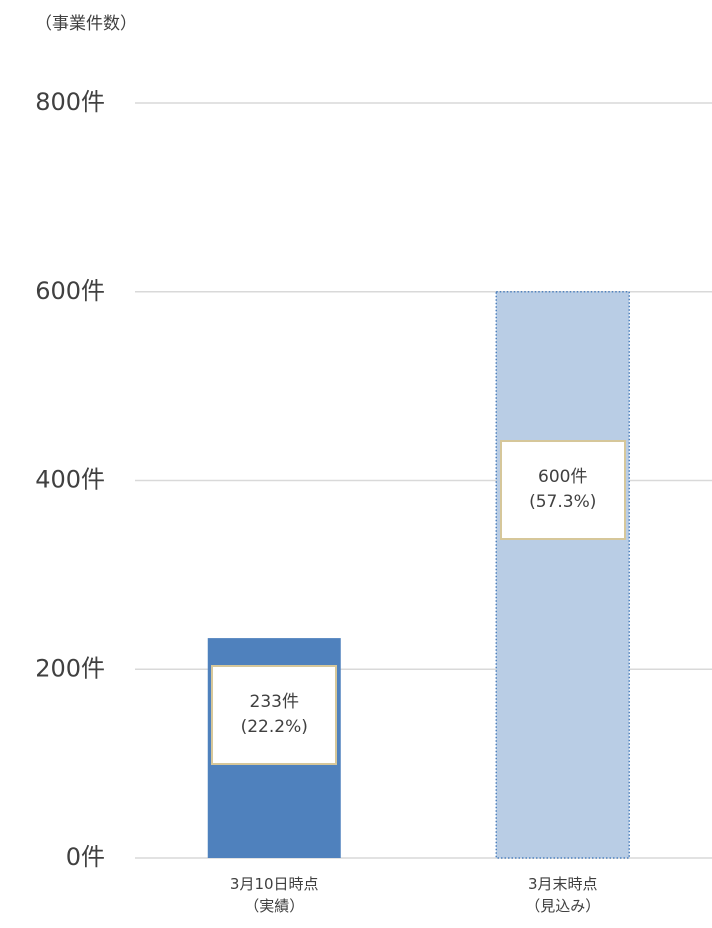 The image size is (712, 928). What do you see at coordinates (86, 24) in the screenshot?
I see `y-axis-label: （事業件数）` at bounding box center [86, 24].